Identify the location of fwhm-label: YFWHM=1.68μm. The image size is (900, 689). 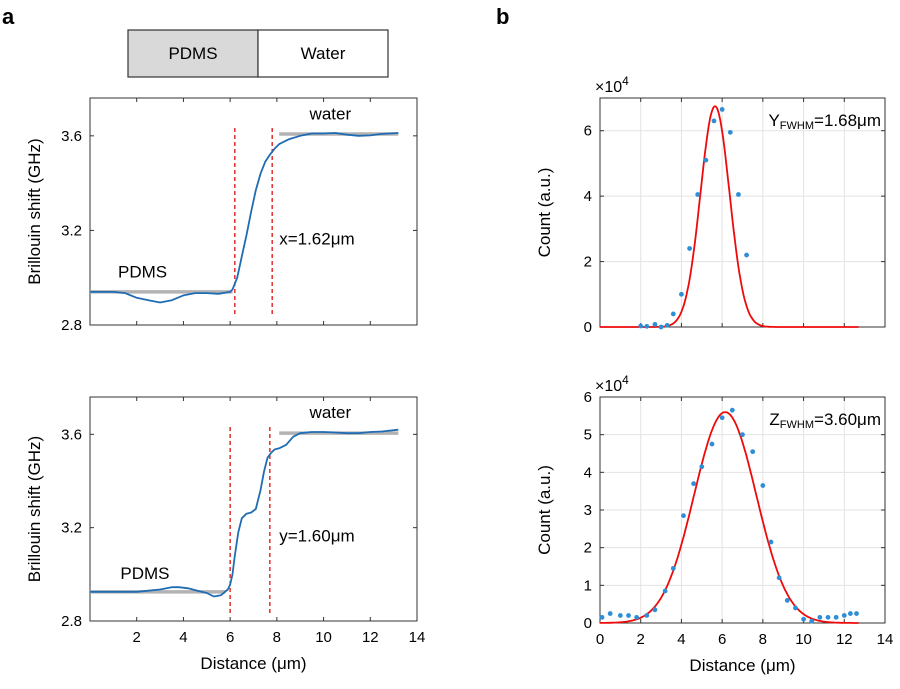
(824, 121).